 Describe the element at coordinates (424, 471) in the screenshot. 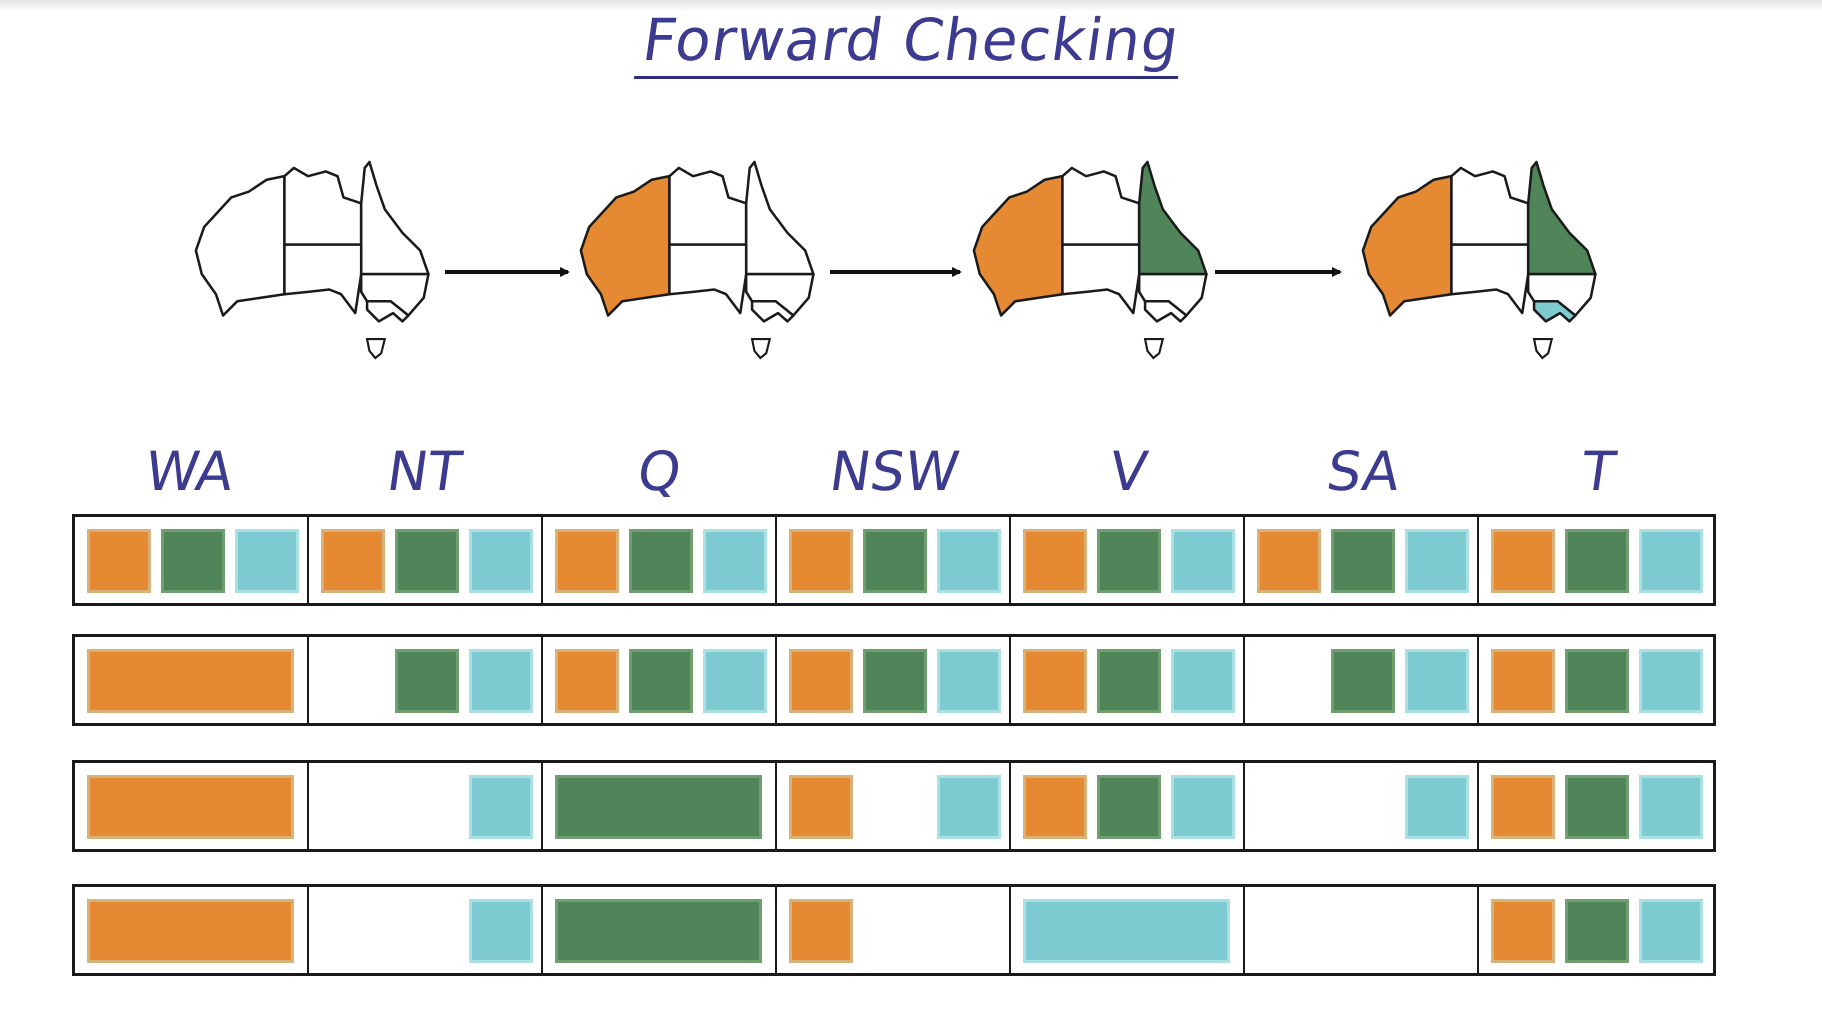

I see `header-nt: NT` at that location.